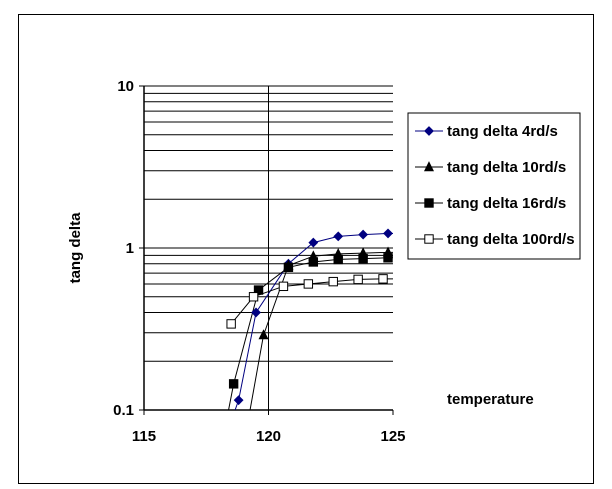 Image resolution: width=612 pixels, height=489 pixels. I want to click on legend-label-3: tang delta 16rd/s, so click(506, 203).